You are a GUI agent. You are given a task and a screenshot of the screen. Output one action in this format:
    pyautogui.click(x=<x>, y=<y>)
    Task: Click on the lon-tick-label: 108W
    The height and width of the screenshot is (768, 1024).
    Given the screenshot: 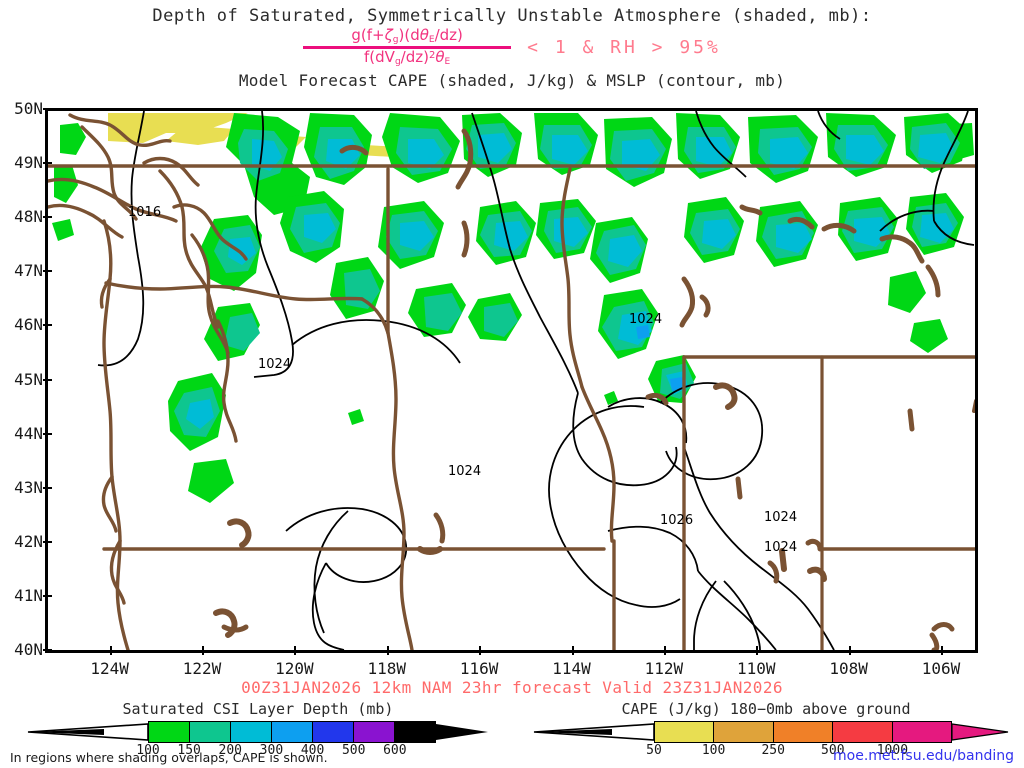 What is the action you would take?
    pyautogui.click(x=848, y=668)
    